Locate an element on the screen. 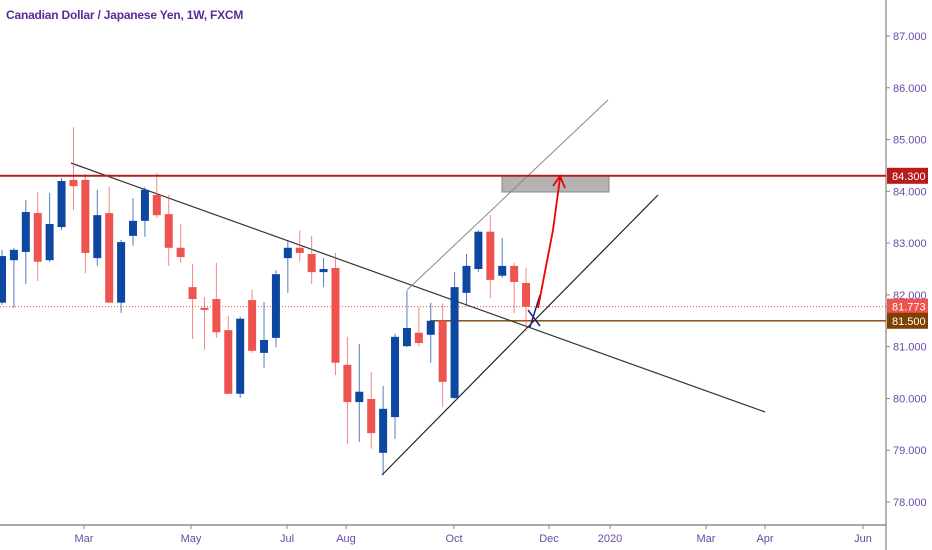 This screenshot has height=550, width=932. chart-title: Canadian Dollar / Japanese Yen, 1W, FXCM is located at coordinates (125, 15).